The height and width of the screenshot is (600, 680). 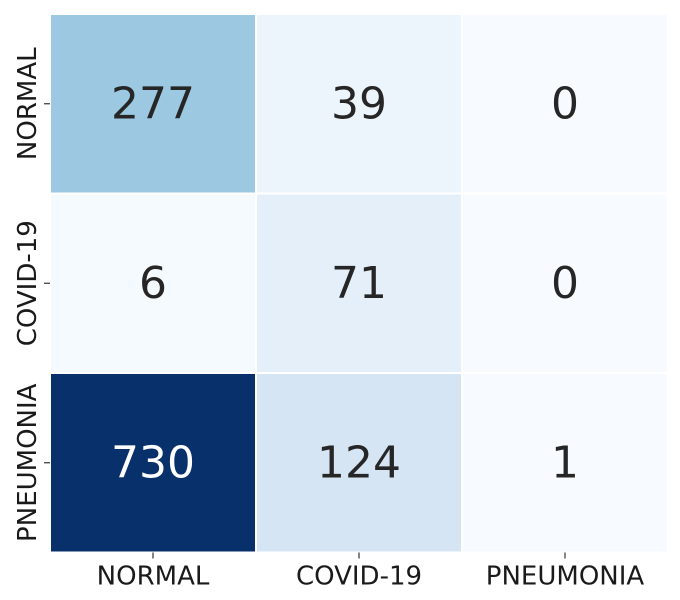 I want to click on cell-value-r0-c1: 39, so click(x=359, y=103).